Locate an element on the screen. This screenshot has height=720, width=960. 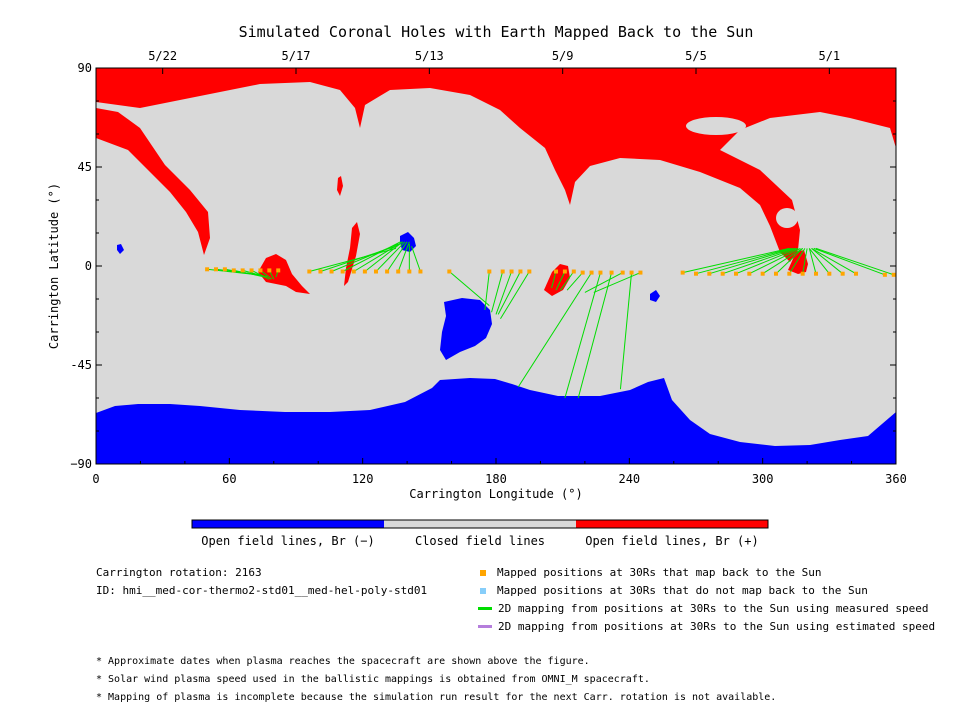
colorbar-label: Closed field lines is located at coordinates (480, 541).